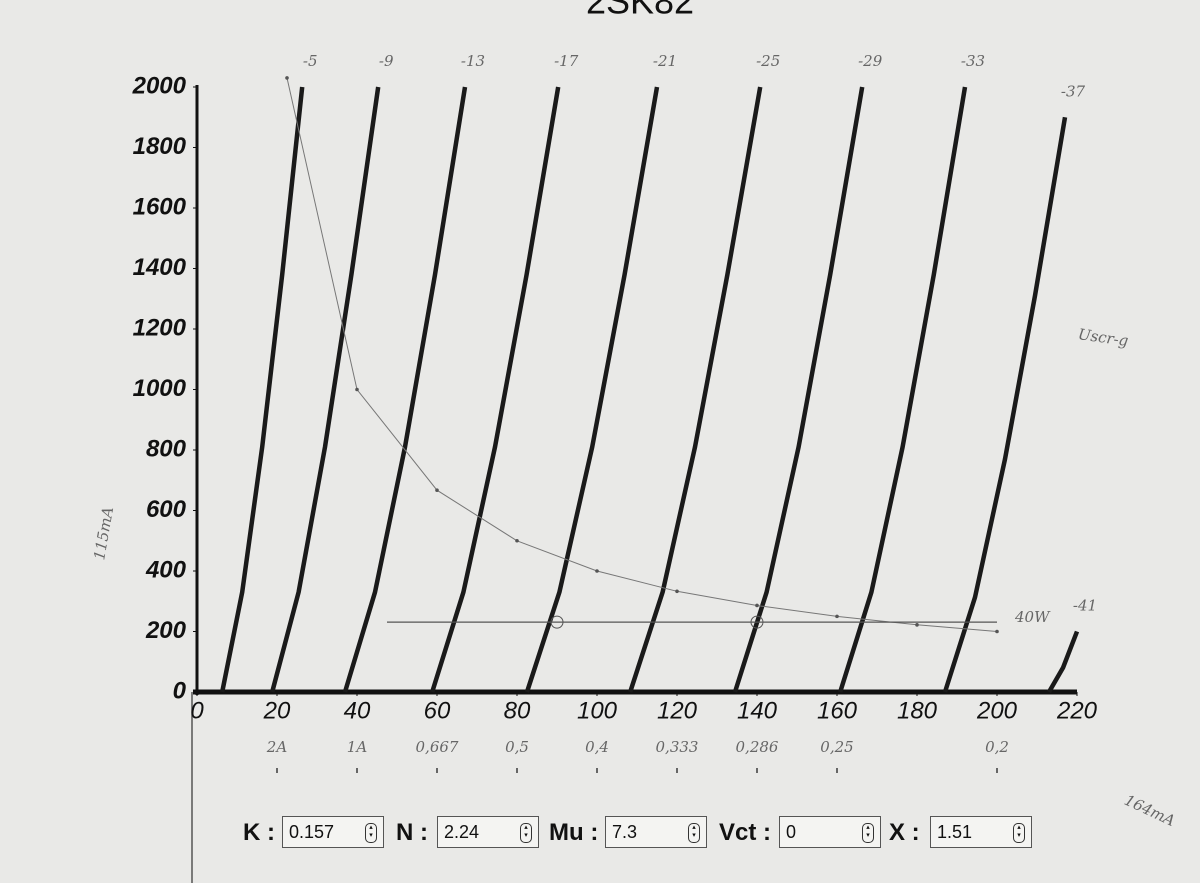 This screenshot has width=1200, height=883. What do you see at coordinates (757, 747) in the screenshot?
I see `current-label: 0,286` at bounding box center [757, 747].